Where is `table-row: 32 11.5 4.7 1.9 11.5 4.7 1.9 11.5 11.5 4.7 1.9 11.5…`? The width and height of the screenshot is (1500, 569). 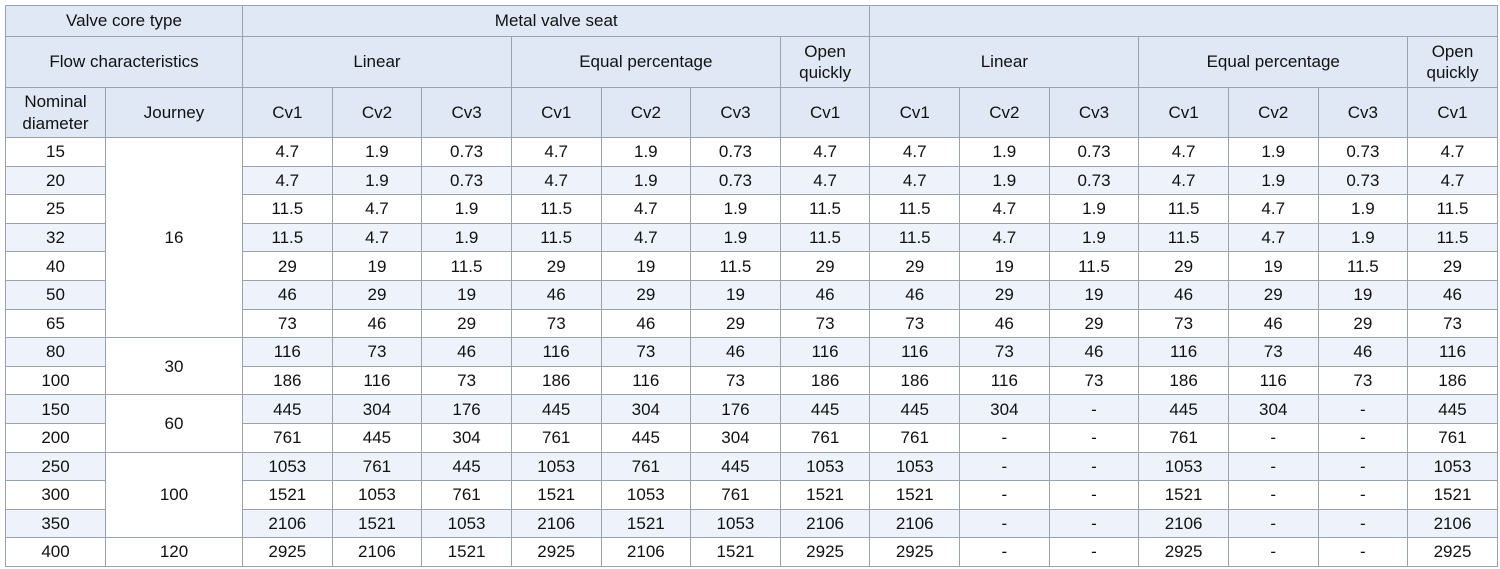 table-row: 32 11.5 4.7 1.9 11.5 4.7 1.9 11.5 11.5 4.7 1.9 11.5… is located at coordinates (751, 237).